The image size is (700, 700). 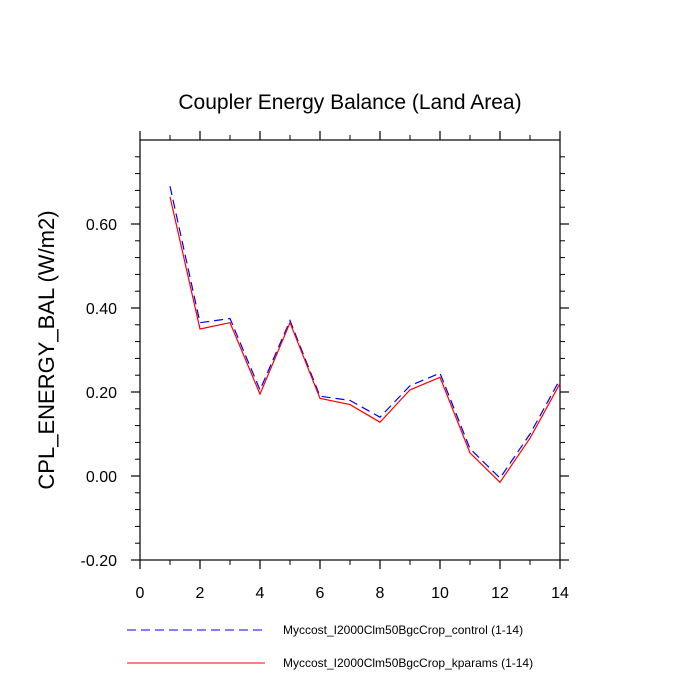 I want to click on legend-label-2: Myccost_I2000Clm50BgcCrop_kparams (1-14), so click(x=408, y=663).